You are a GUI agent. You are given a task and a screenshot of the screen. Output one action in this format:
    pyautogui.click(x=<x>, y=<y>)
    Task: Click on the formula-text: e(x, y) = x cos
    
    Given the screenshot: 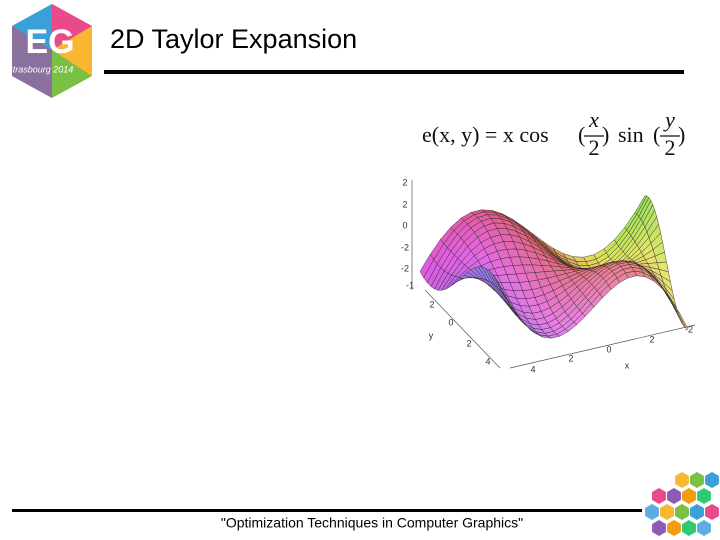 What is the action you would take?
    pyautogui.click(x=485, y=134)
    